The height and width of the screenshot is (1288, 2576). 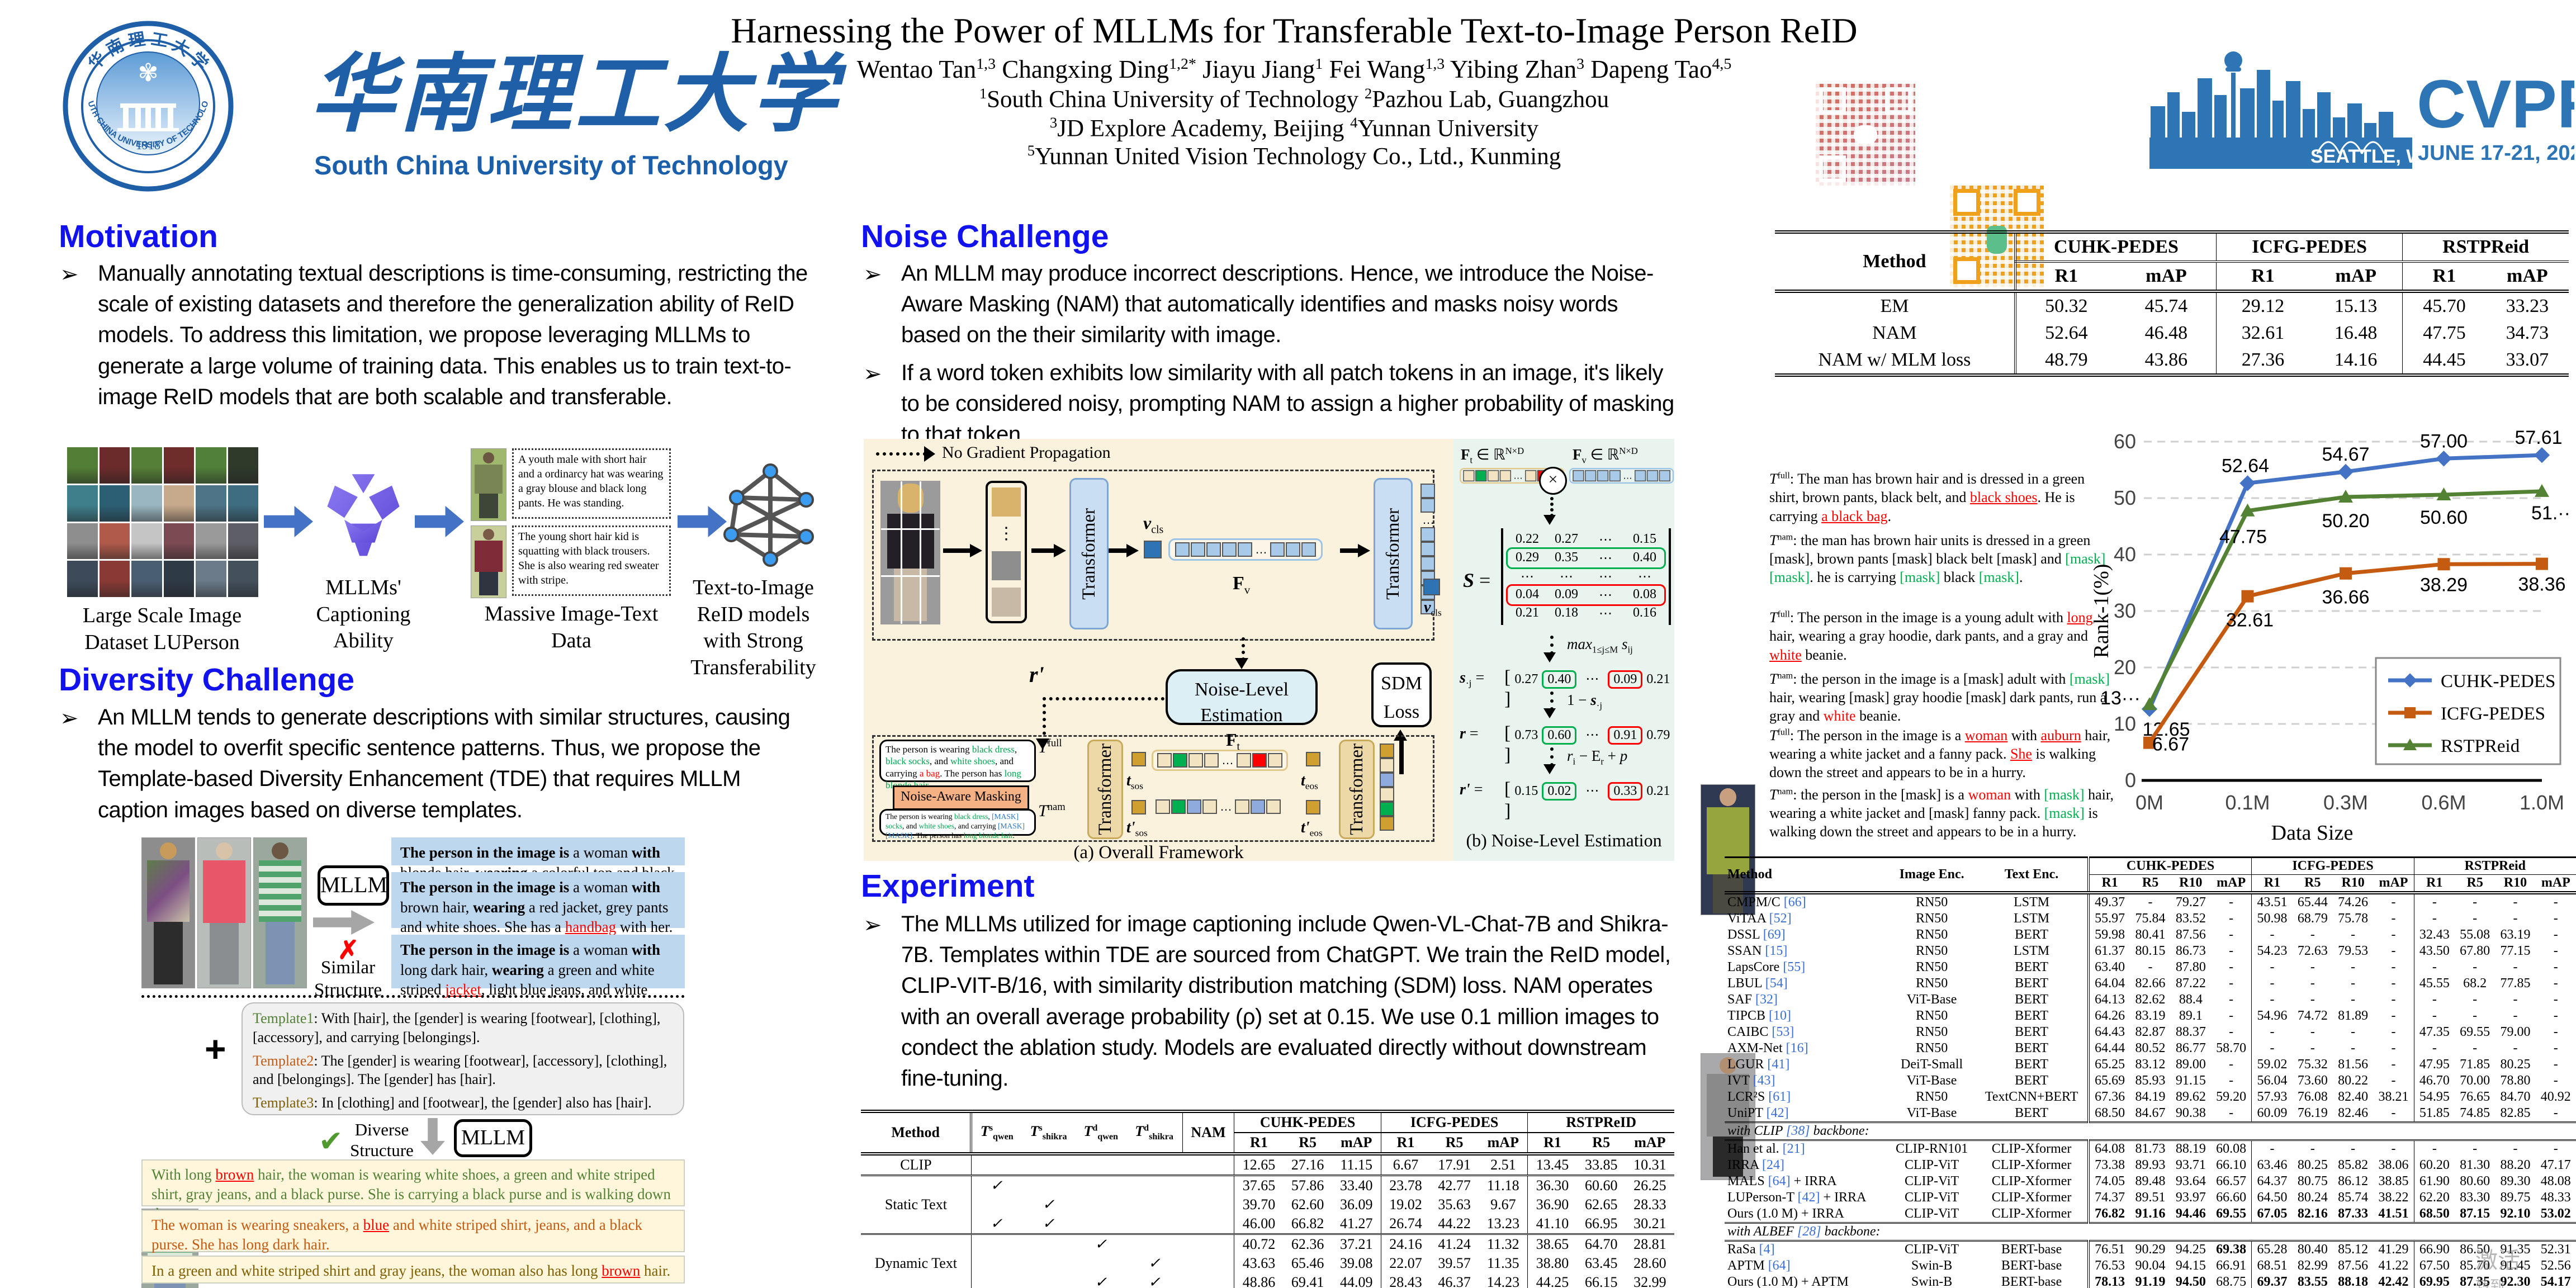 I want to click on Fv-label: Fv, so click(x=1242, y=585).